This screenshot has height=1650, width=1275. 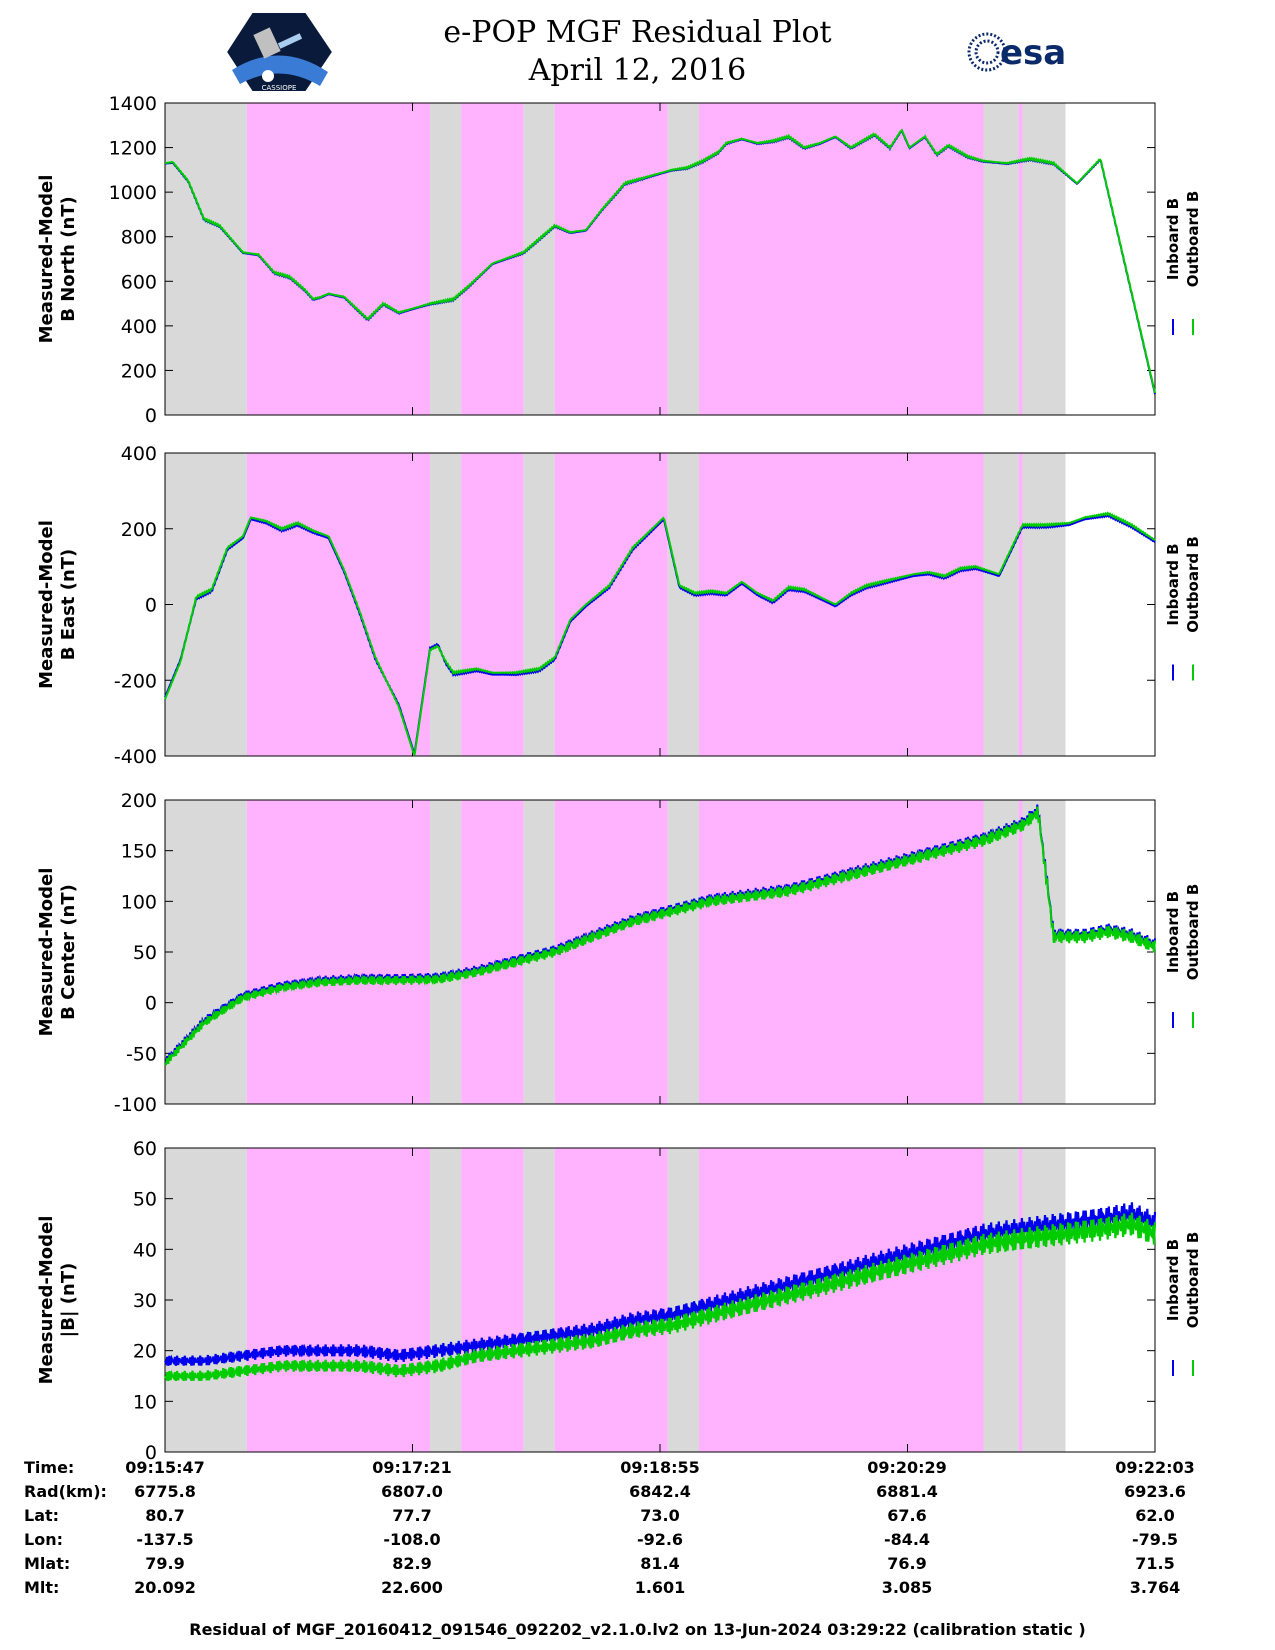 I want to click on info-cell: 80.7, so click(x=165, y=1515).